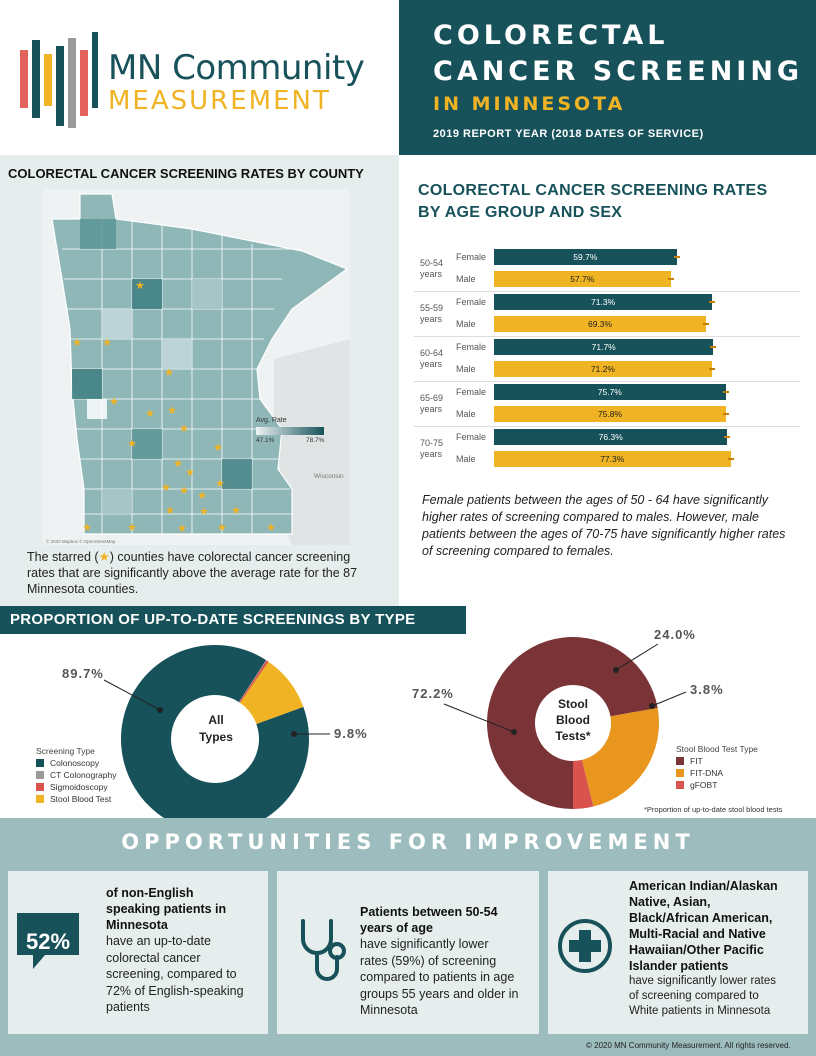 This screenshot has height=1056, width=816. What do you see at coordinates (216, 728) in the screenshot?
I see `donut1-center-label: All Types` at bounding box center [216, 728].